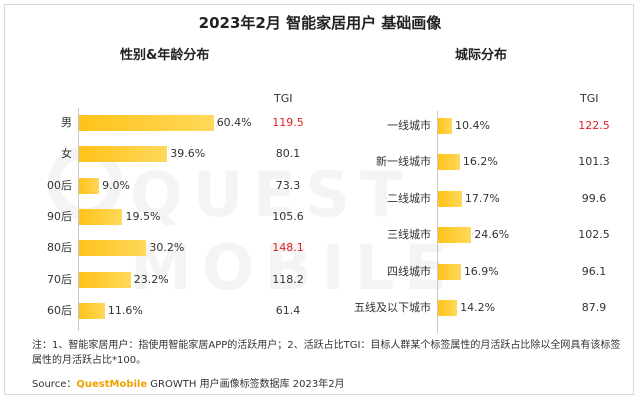  What do you see at coordinates (482, 198) in the screenshot?
I see `value-label: 17.7%` at bounding box center [482, 198].